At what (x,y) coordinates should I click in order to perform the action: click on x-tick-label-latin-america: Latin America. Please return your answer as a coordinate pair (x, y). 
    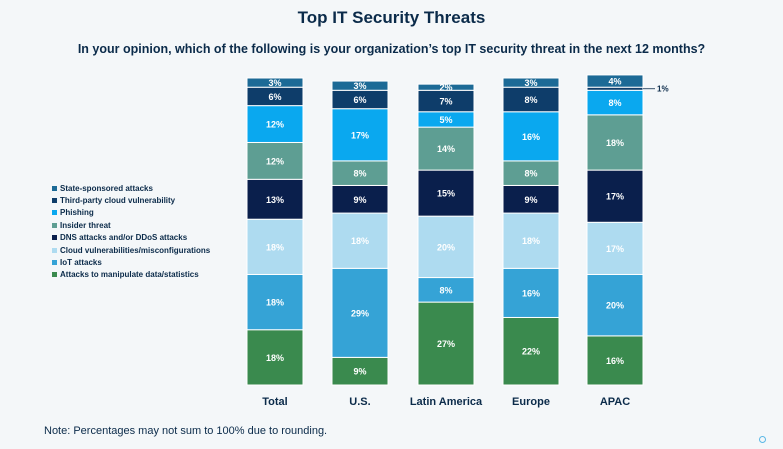
    Looking at the image, I should click on (446, 402).